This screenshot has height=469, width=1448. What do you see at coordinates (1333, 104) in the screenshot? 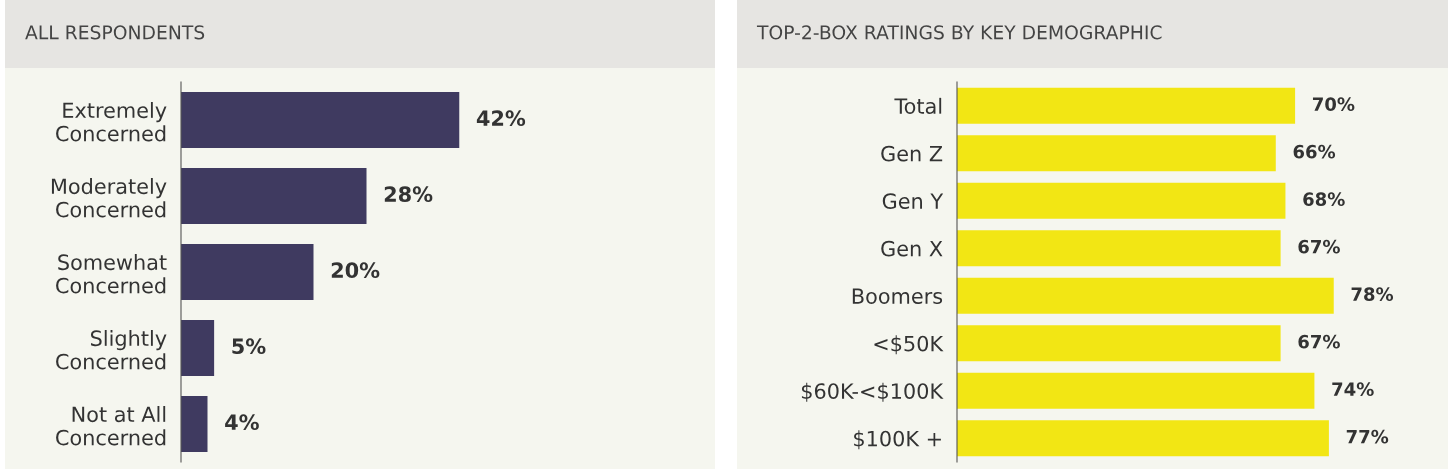
I see `data-label: 70%` at bounding box center [1333, 104].